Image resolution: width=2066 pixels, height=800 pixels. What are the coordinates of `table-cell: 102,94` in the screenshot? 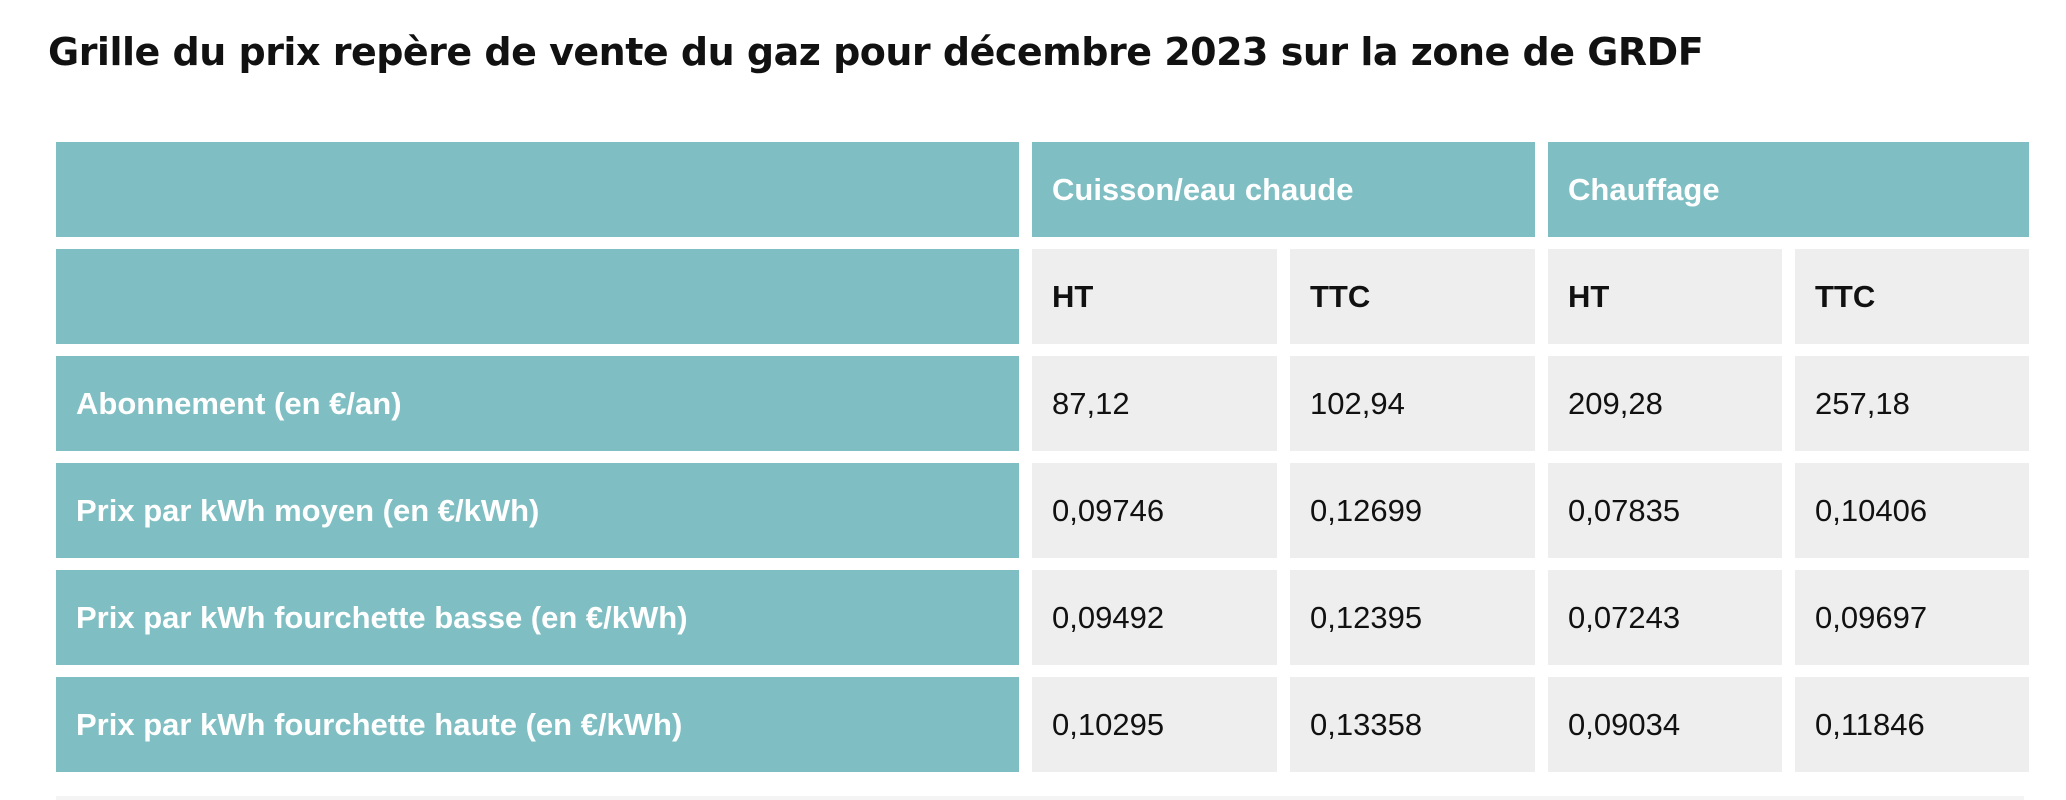 It's located at (1412, 403).